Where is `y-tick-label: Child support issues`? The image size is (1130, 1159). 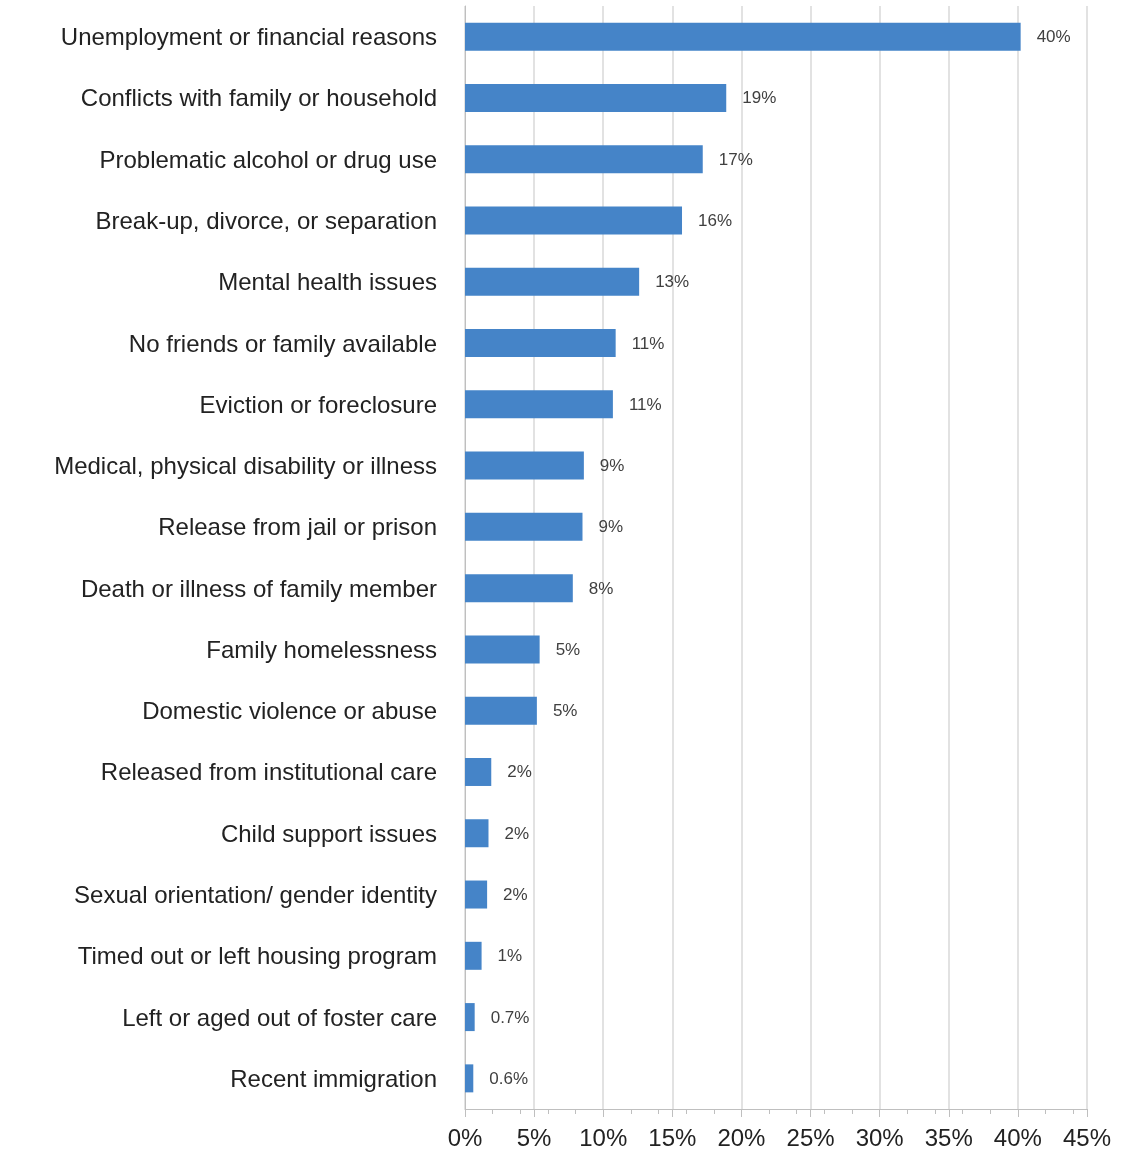
y-tick-label: Child support issues is located at coordinates (328, 833).